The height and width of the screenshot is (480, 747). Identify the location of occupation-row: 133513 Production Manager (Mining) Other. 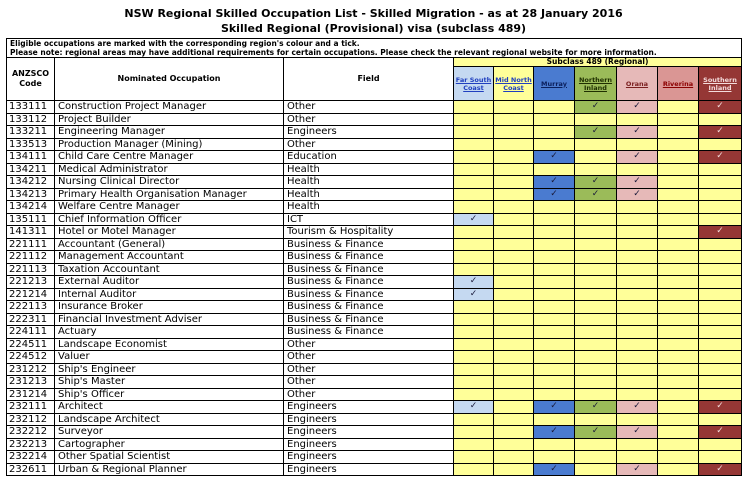
(374, 144).